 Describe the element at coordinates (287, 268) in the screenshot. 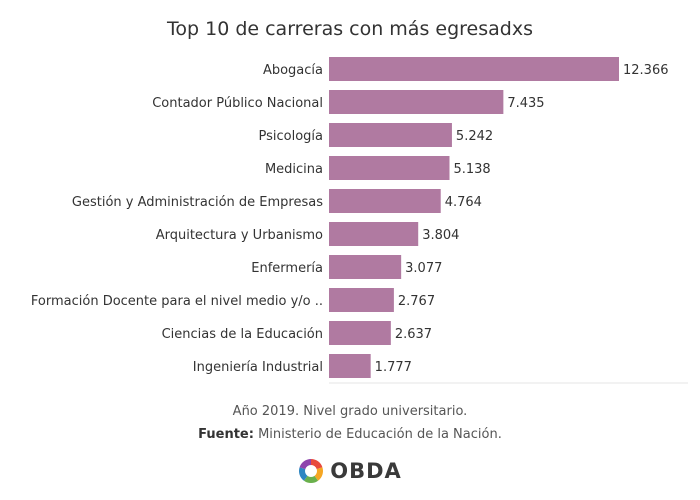

I see `category-label-6: Enfermería` at that location.